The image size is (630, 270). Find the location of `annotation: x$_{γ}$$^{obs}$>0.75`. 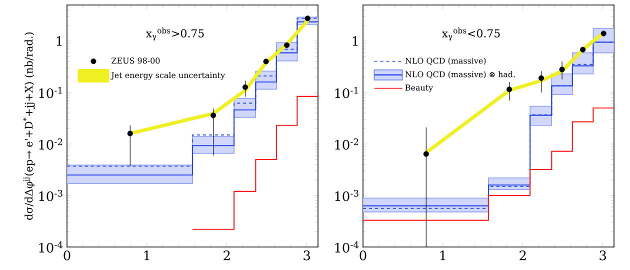

annotation: x$_{γ}$$^{obs}$>0.75 is located at coordinates (175, 34).